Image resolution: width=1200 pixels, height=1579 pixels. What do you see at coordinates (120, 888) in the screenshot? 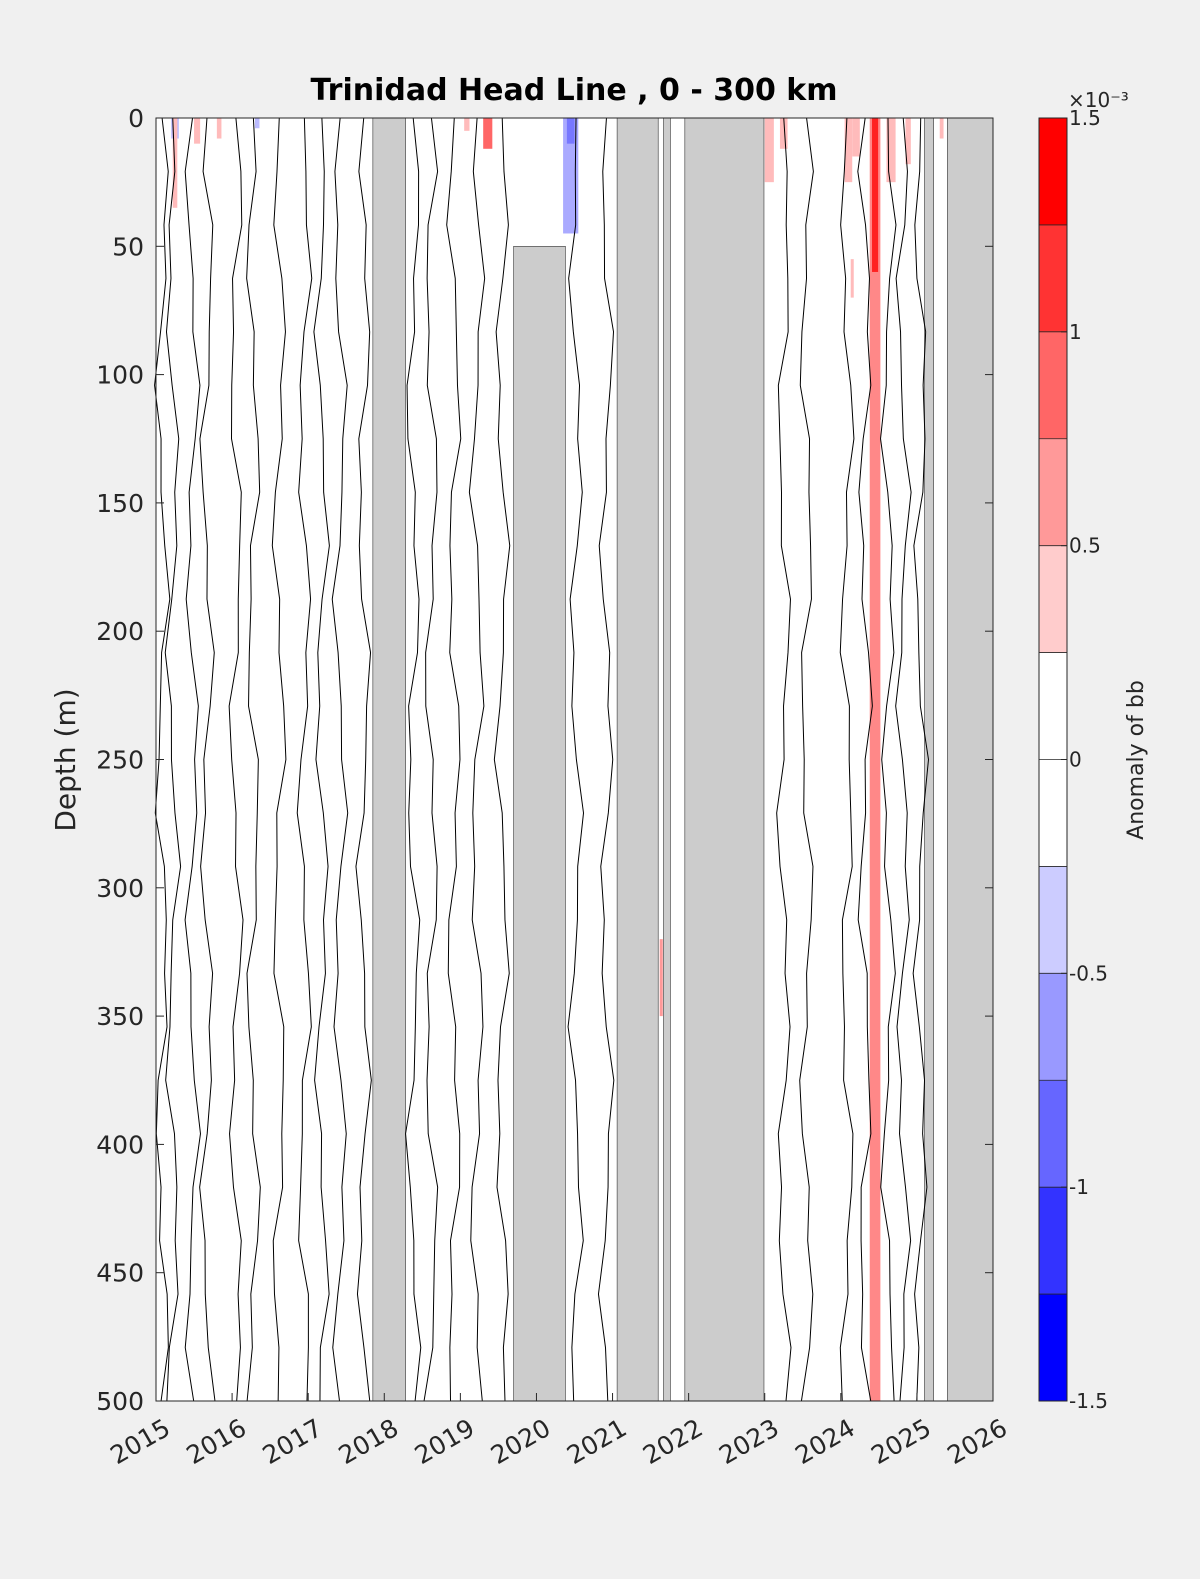
I see `y-tick-label: 300` at bounding box center [120, 888].